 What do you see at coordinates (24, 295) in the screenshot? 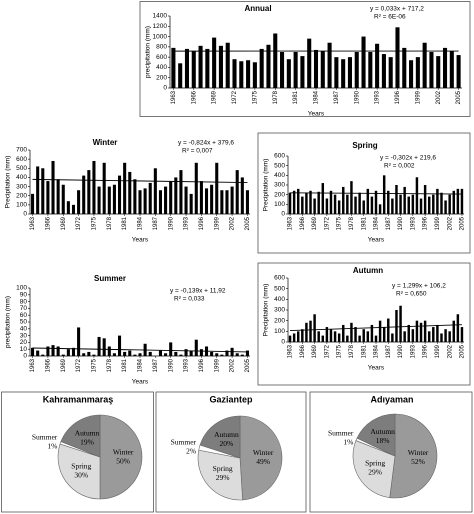
I see `y-tick-label: 90` at bounding box center [24, 295].